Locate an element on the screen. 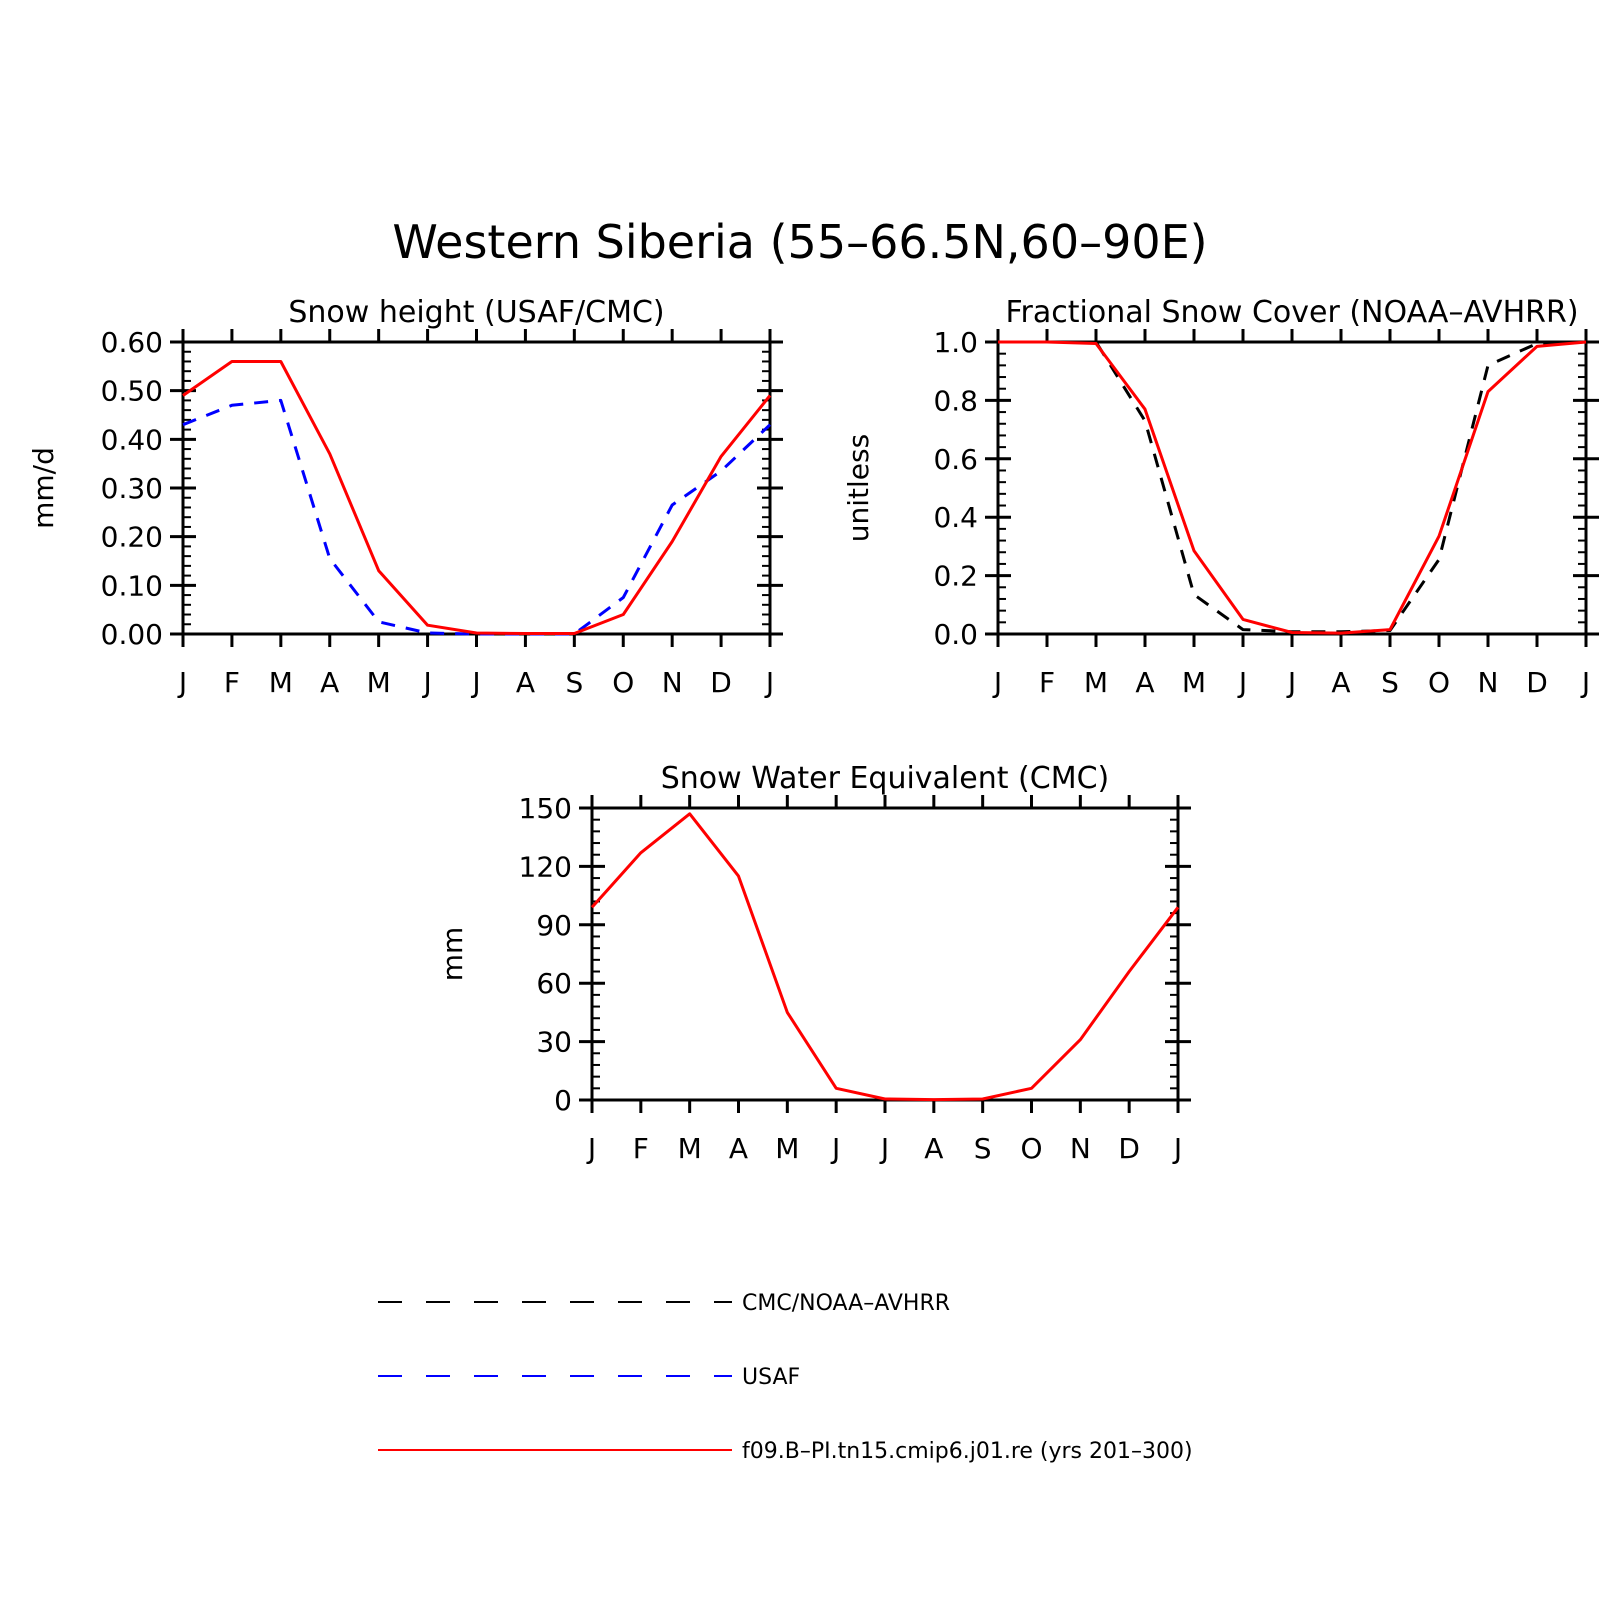 The image size is (1620, 1620). legend-label-2: USAF is located at coordinates (771, 1377).